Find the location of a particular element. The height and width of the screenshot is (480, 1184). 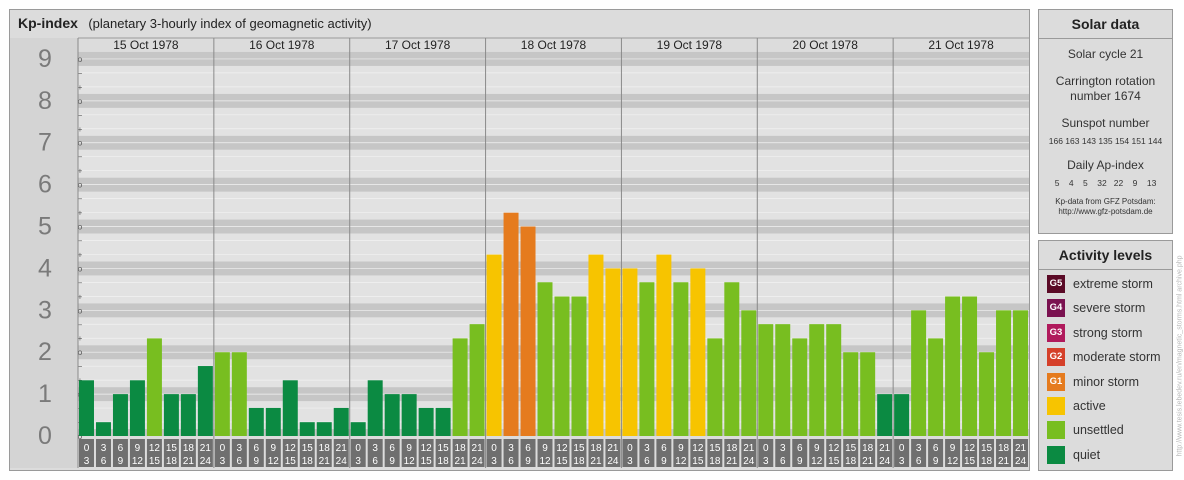

legend-label: active is located at coordinates (1089, 406).